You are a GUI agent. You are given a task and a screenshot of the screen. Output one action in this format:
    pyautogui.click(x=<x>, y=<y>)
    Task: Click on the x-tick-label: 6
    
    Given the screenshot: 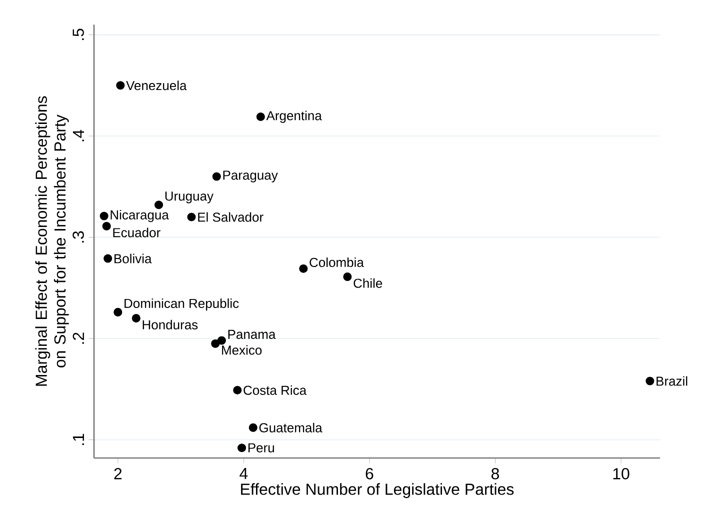 What is the action you would take?
    pyautogui.click(x=370, y=474)
    